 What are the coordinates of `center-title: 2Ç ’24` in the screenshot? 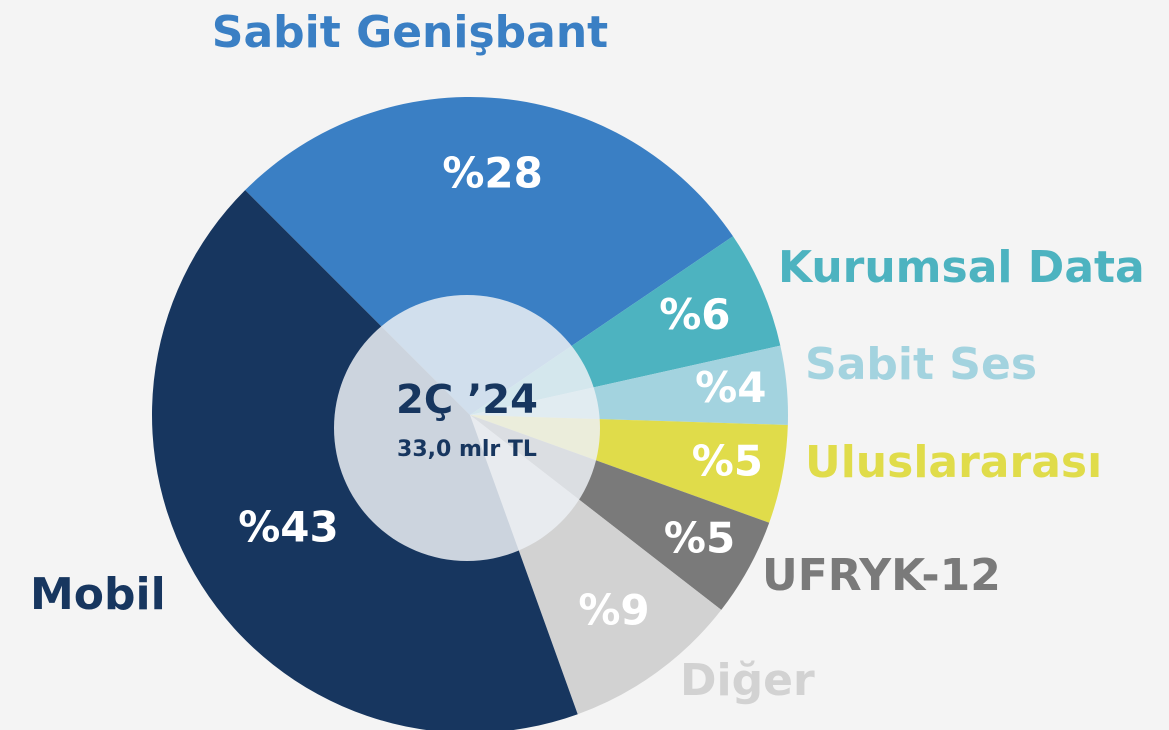 It's located at (467, 400).